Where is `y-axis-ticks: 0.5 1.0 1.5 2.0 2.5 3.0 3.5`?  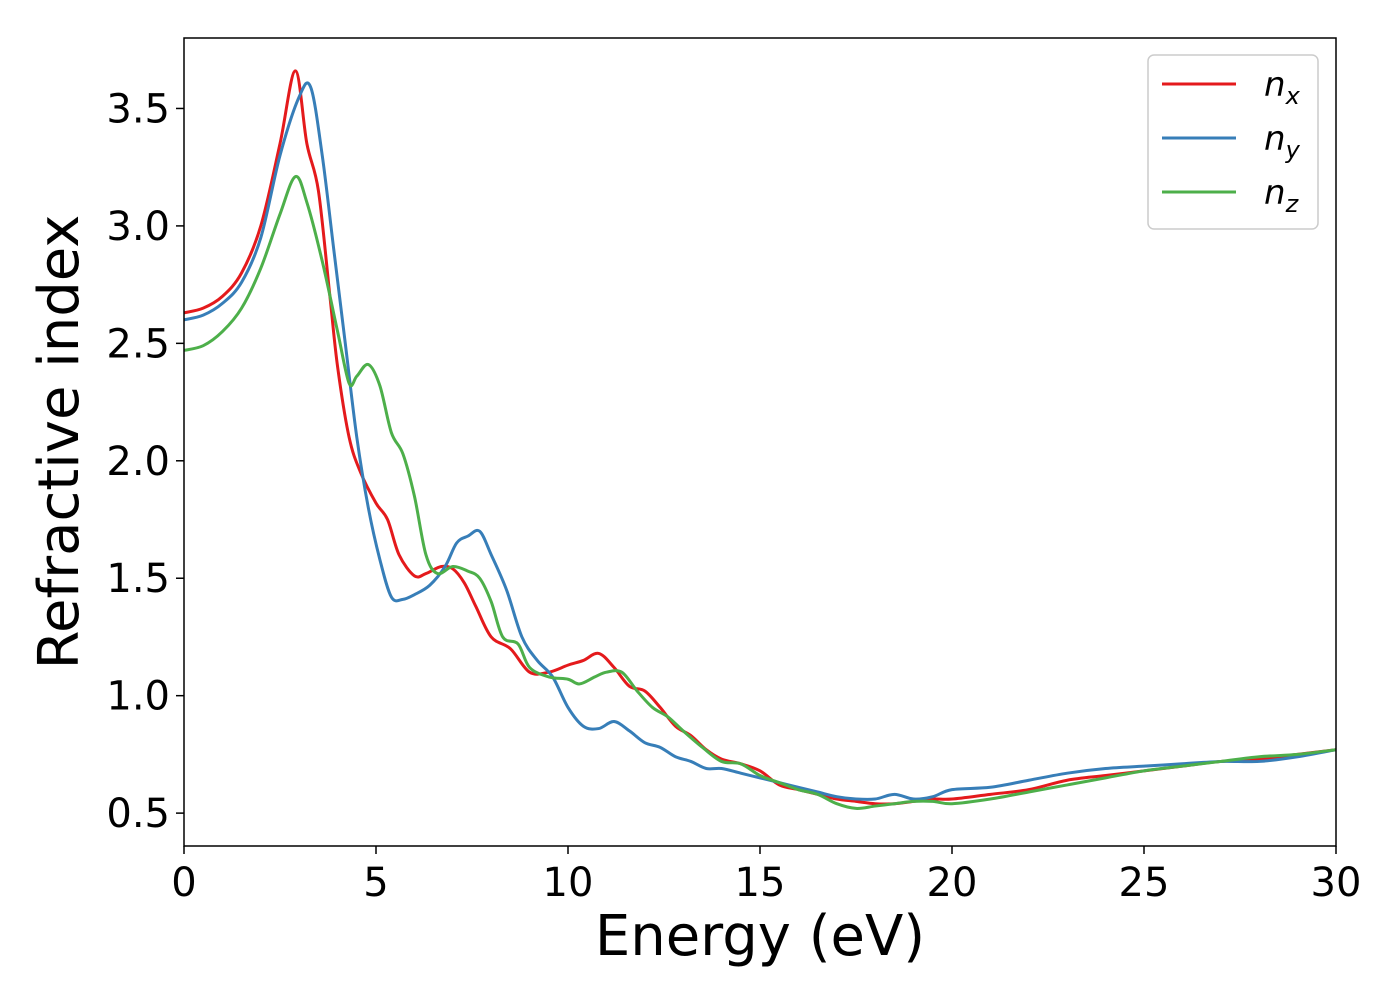
y-axis-ticks: 0.5 1.0 1.5 2.0 2.5 3.0 3.5 is located at coordinates (145, 461).